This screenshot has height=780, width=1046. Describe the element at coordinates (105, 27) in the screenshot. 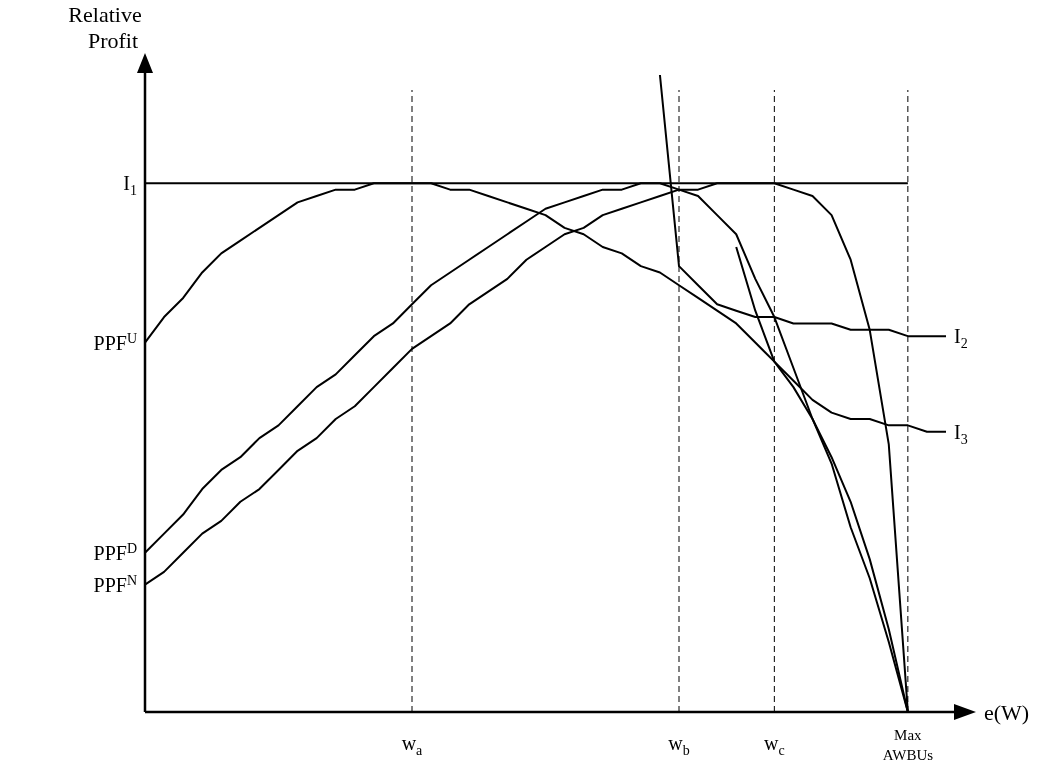

I see `y-axis-title: Relative Profit` at that location.